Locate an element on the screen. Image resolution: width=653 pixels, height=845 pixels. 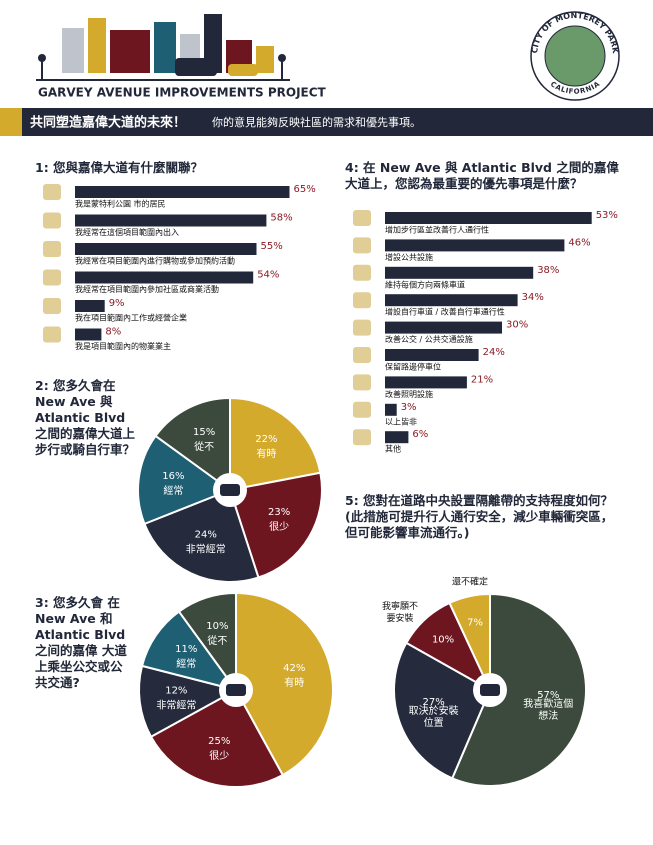
value-label: 42% is located at coordinates (294, 668).